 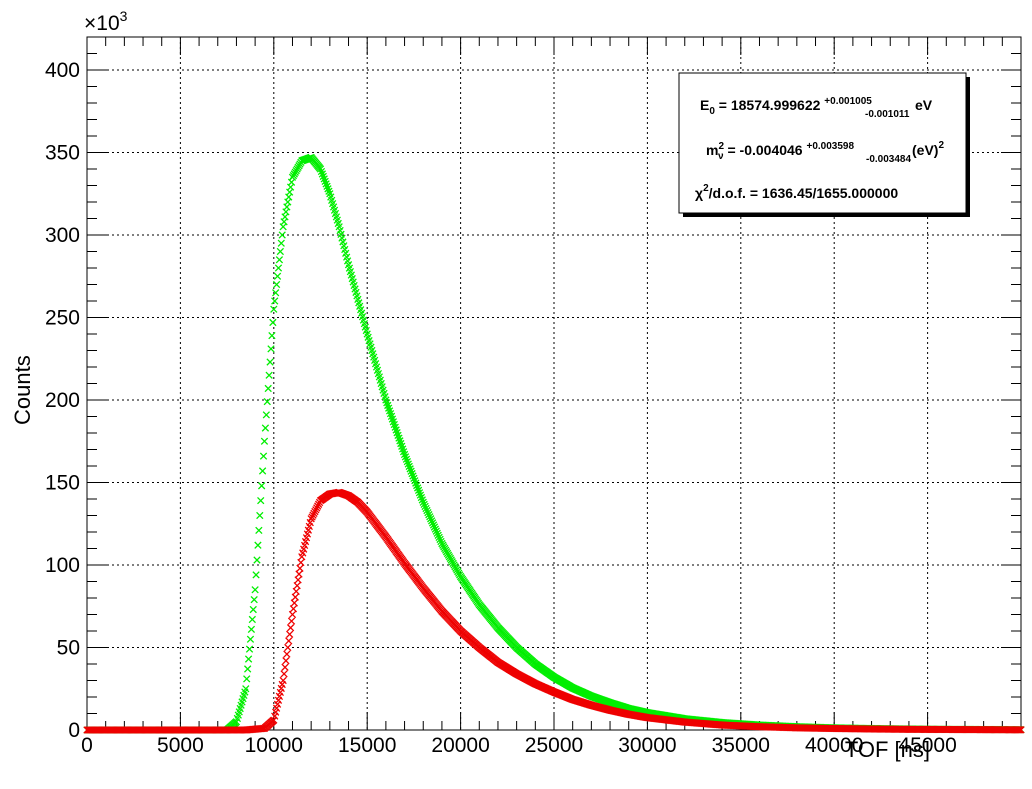 What do you see at coordinates (928, 149) in the screenshot?
I see `stats-line-mnu-unit: (eV)2` at bounding box center [928, 149].